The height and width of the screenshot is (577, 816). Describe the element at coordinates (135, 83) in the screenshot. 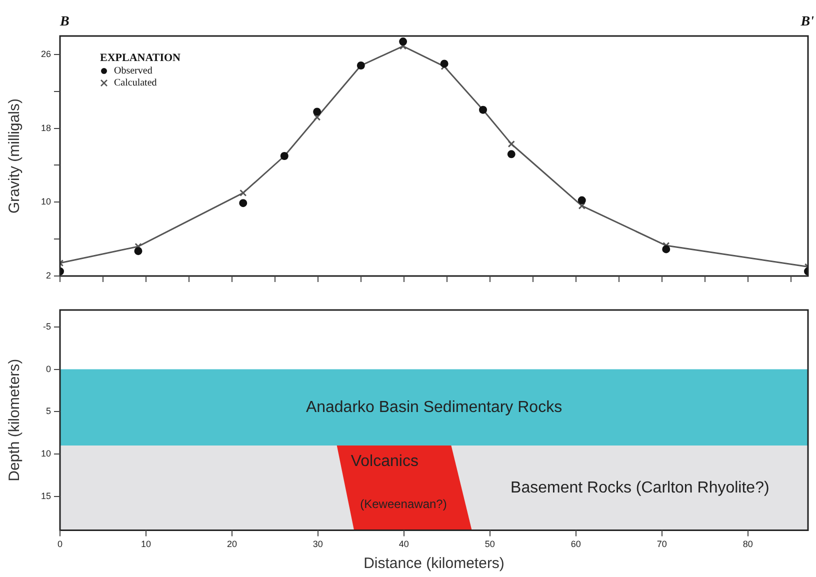

I see `legend-label: Calculated` at that location.